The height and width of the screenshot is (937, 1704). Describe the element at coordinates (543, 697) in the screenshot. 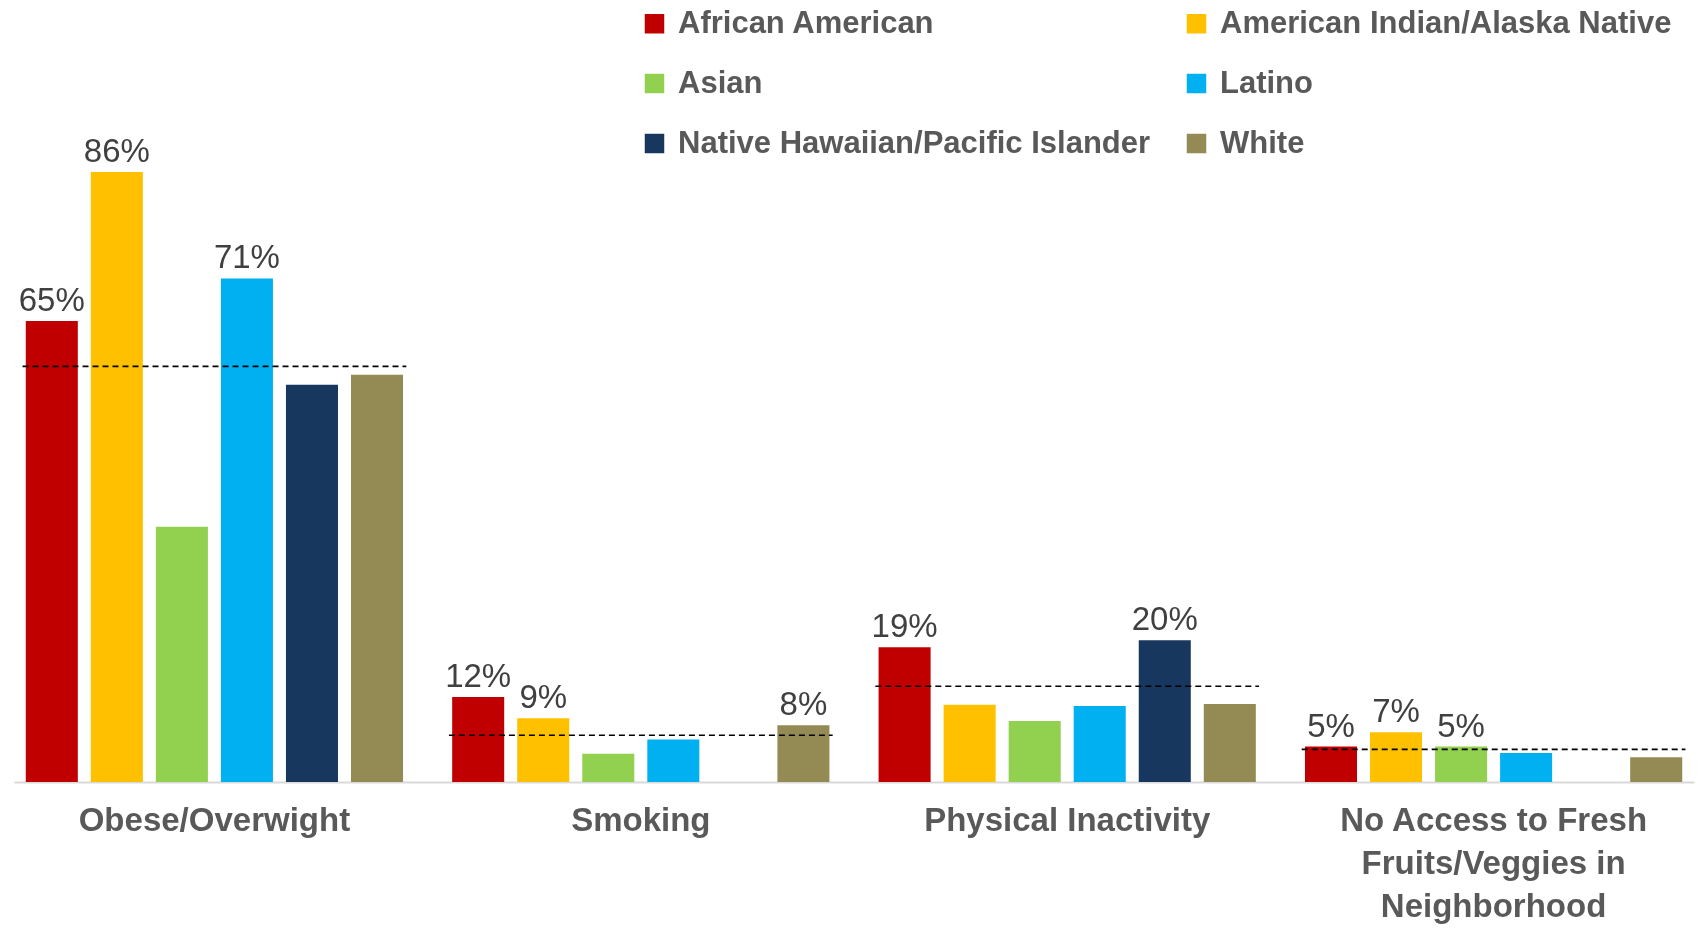

I see `data-label: 9%` at that location.